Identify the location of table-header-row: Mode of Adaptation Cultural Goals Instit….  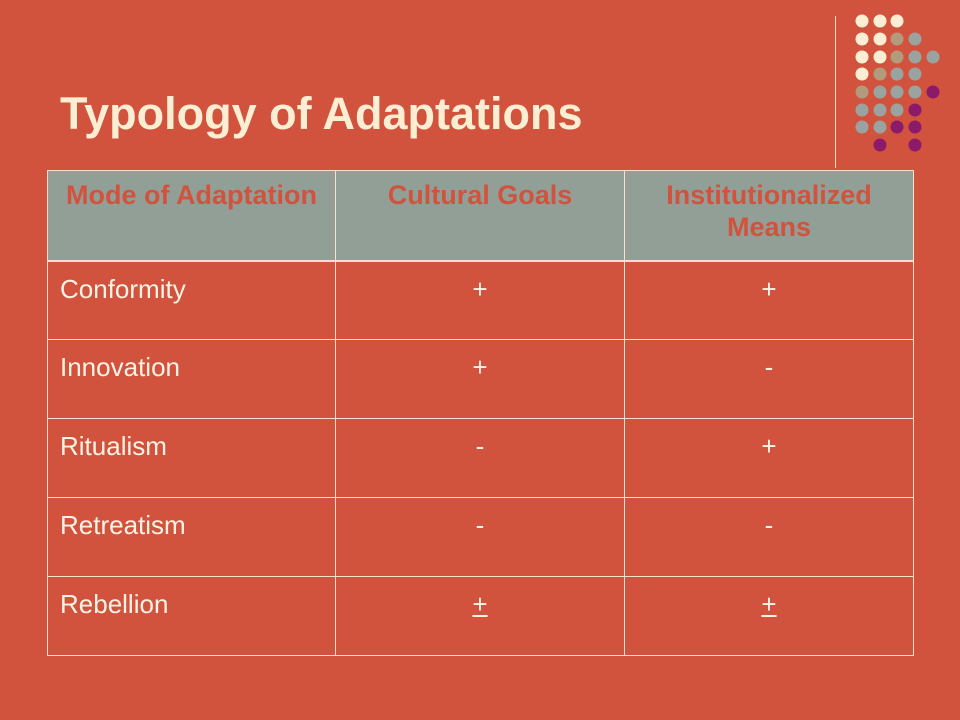
(480, 216).